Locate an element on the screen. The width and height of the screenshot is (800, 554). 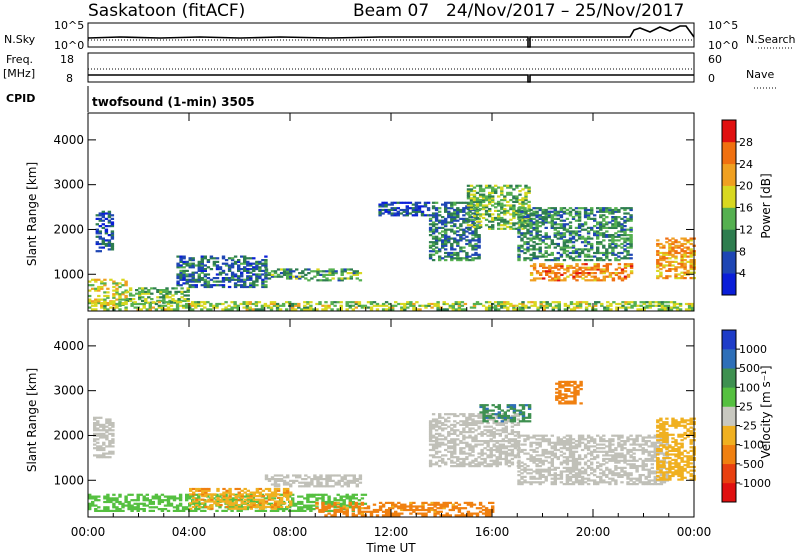
power-echo-region is located at coordinates (313, 275).